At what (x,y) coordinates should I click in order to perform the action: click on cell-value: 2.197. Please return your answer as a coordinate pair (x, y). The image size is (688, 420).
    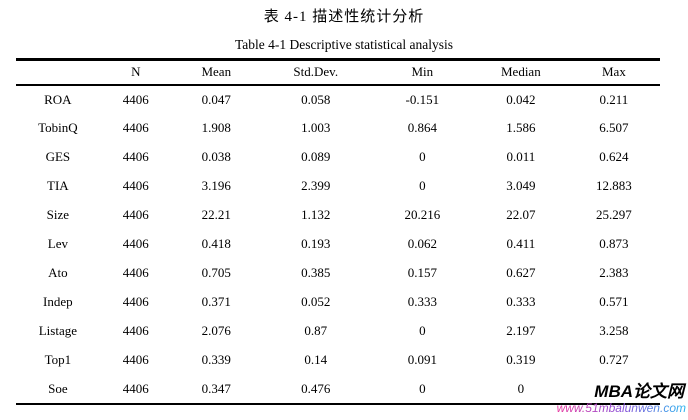
    Looking at the image, I should click on (521, 330).